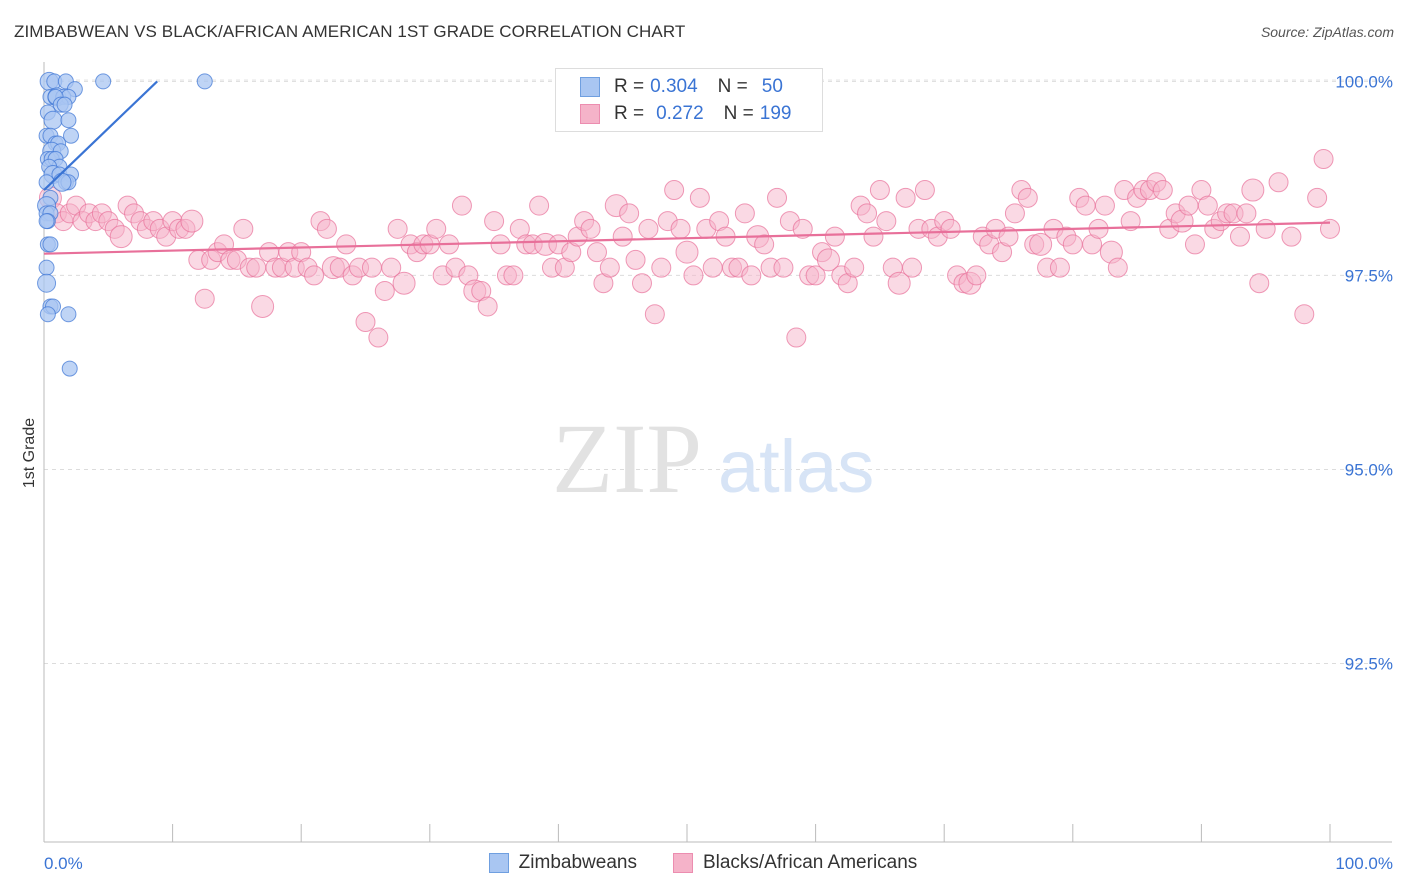  What do you see at coordinates (689, 100) in the screenshot?
I see `stats-legend: R = 0.304 N = 50 R = 0.272 N = 199` at bounding box center [689, 100].